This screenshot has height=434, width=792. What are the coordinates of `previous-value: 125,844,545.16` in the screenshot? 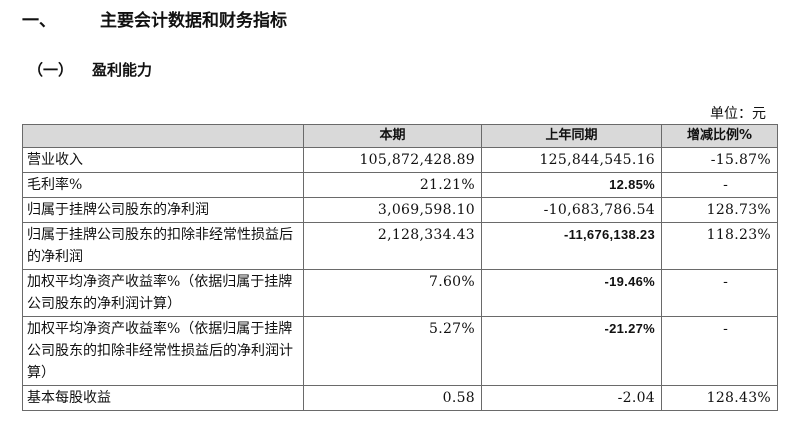 It's located at (571, 160).